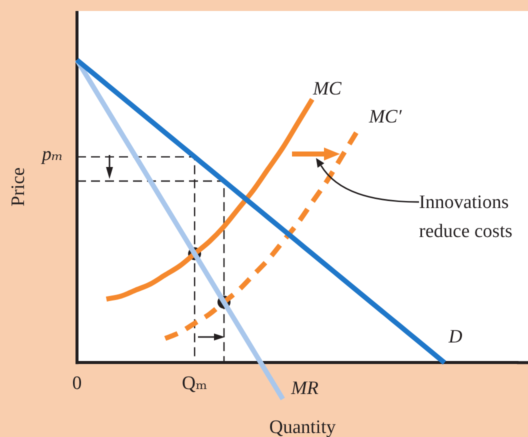 The width and height of the screenshot is (528, 437). Describe the element at coordinates (455, 337) in the screenshot. I see `series-label: D` at that location.